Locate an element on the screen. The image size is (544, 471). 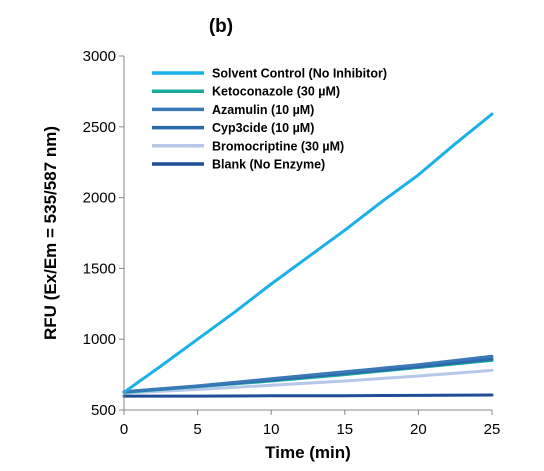
legend-label: Bromocriptine (30 µM) is located at coordinates (278, 146).